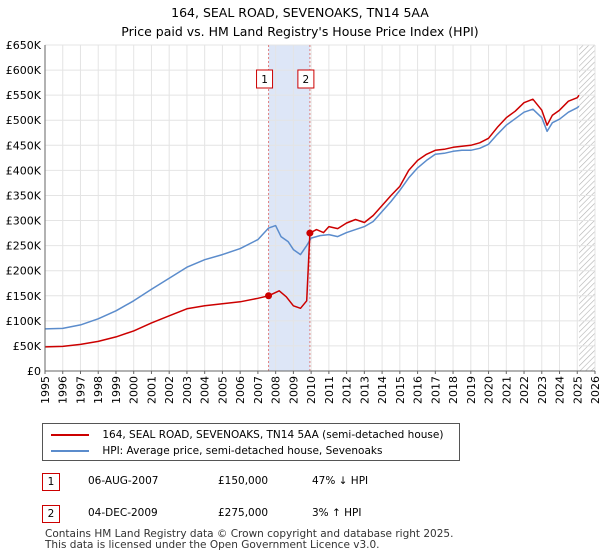 The image size is (600, 560). I want to click on x-tick-label: 1998, so click(98, 390).